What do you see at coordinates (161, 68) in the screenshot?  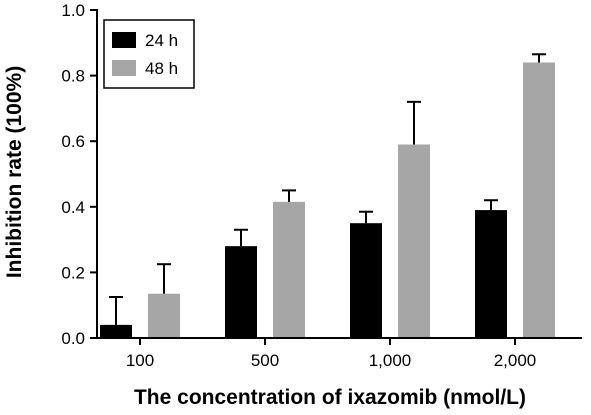 I see `legend-label-48h: 48 h` at bounding box center [161, 68].